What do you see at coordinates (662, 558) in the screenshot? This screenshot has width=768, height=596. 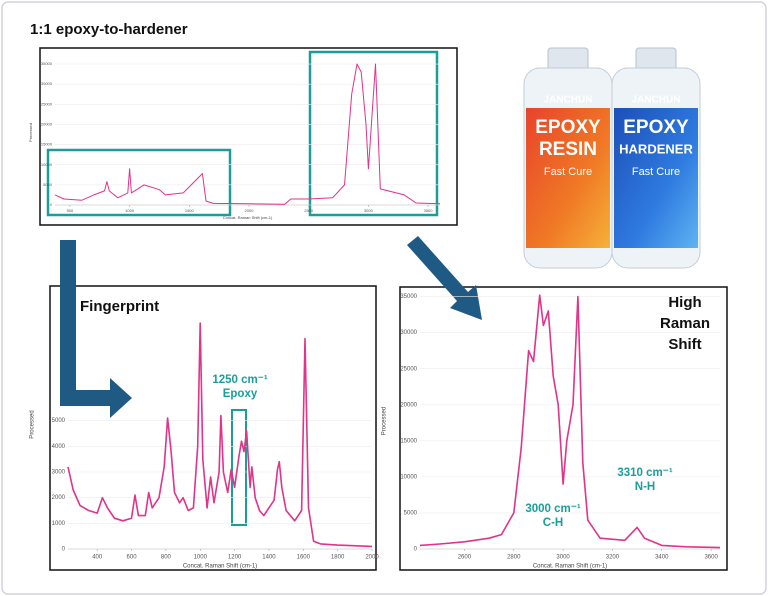 I see `x-tick-label: 3400` at bounding box center [662, 558].